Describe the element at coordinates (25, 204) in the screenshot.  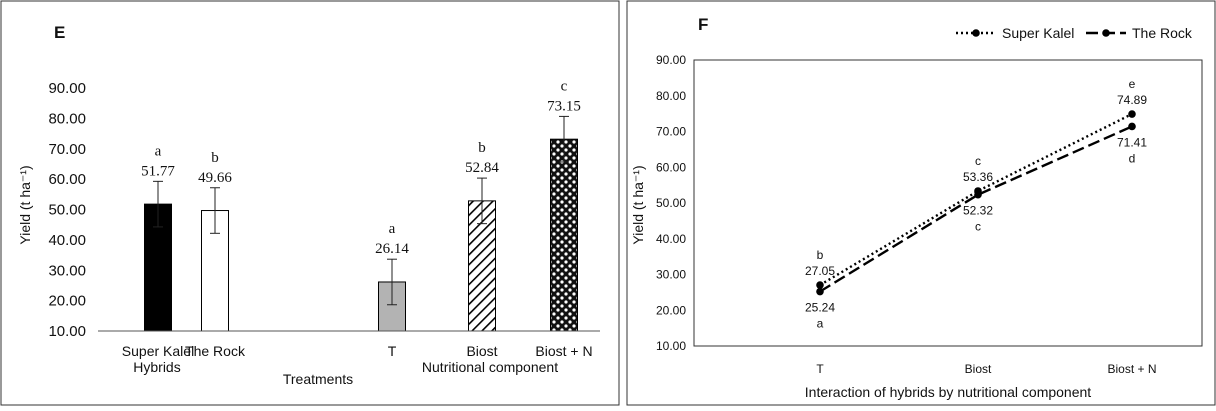
I see `chart-e-y-axis-label: Yield (t ha⁻¹)` at that location.